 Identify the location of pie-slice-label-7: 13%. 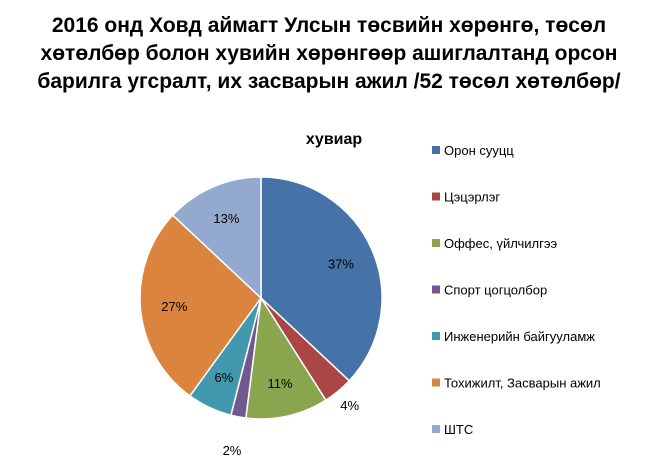
(226, 218).